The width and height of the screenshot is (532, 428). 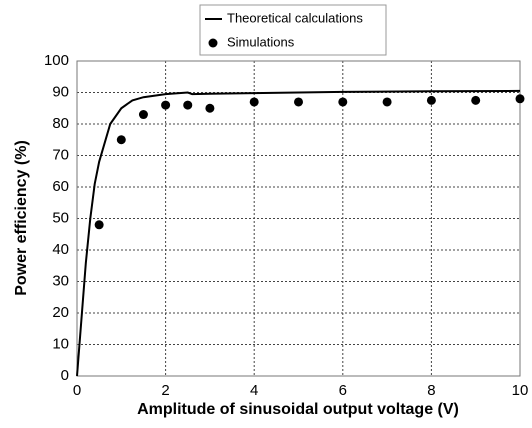 I want to click on x-tick-label: 2, so click(x=165, y=390).